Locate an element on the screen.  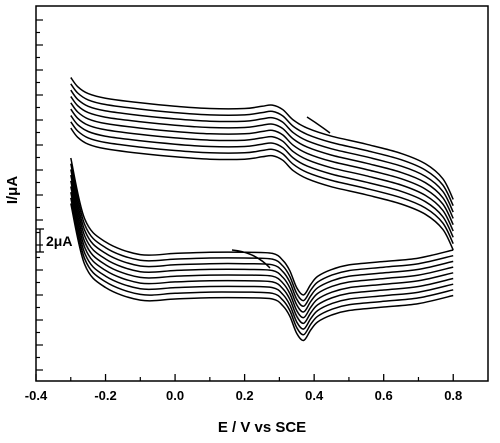
x-tick-label: -0.4 is located at coordinates (36, 395).